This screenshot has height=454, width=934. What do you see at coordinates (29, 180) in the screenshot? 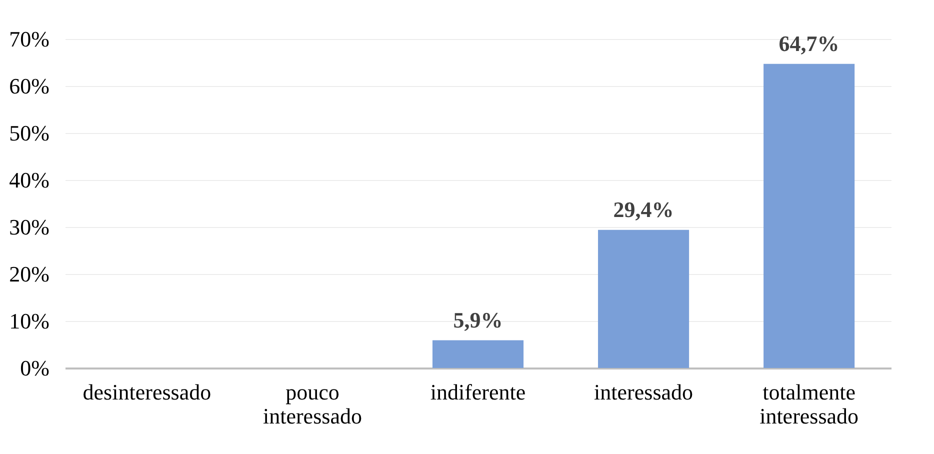
I see `y-tick-label: 40%` at bounding box center [29, 180].